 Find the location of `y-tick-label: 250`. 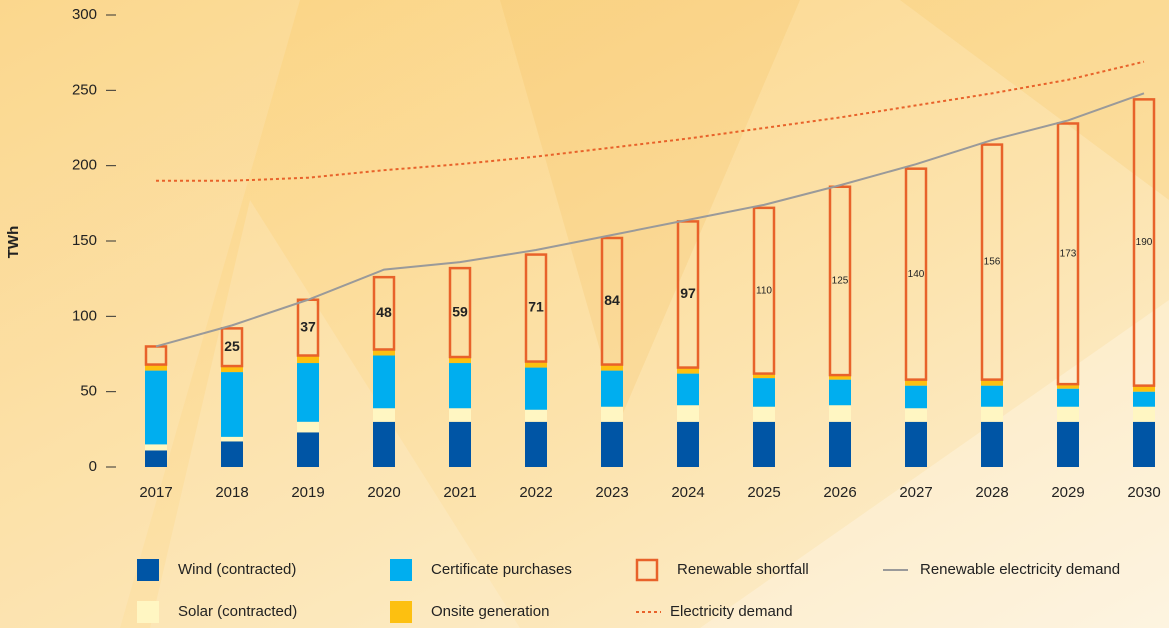

y-tick-label: 250 is located at coordinates (84, 89).